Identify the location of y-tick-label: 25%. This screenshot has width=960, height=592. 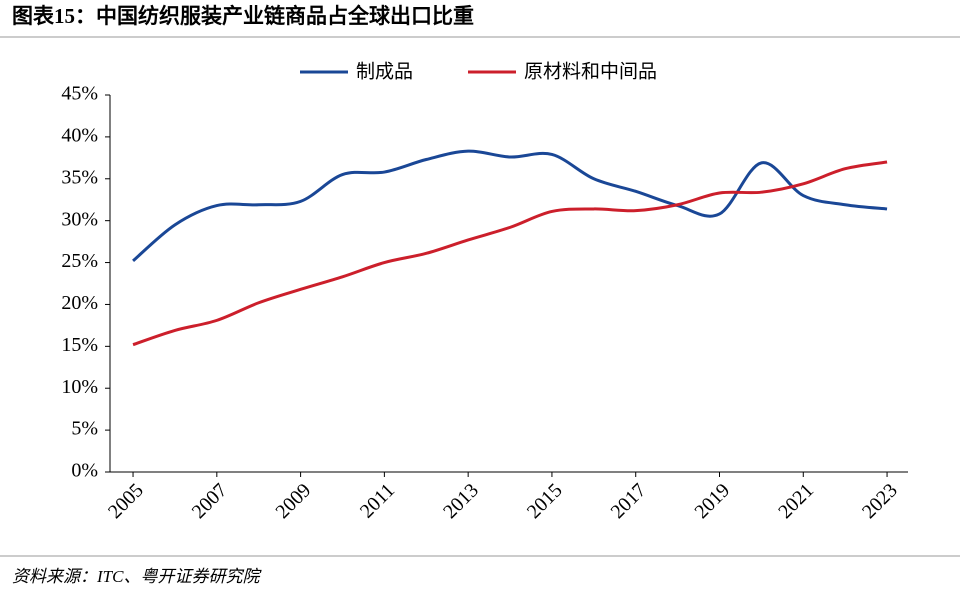
(79, 261).